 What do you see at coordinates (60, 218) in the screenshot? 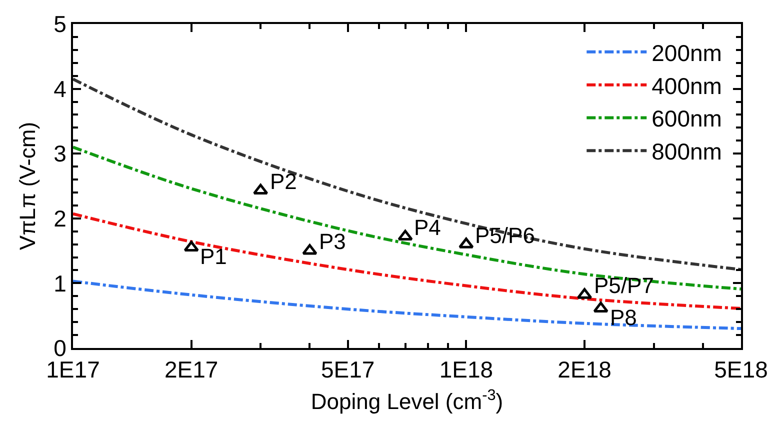
I see `y-tick-label: 2` at bounding box center [60, 218].